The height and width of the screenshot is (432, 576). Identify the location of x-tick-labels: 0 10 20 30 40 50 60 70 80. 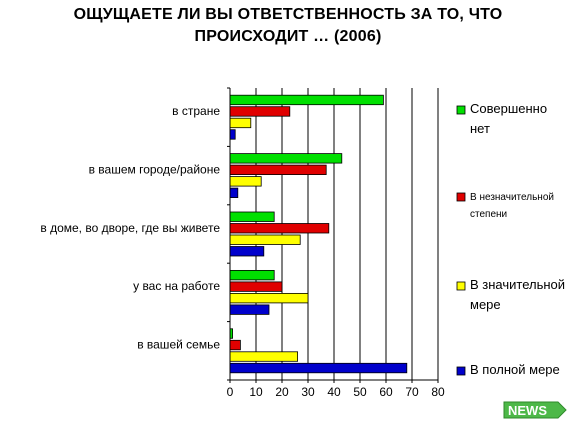
(336, 392).